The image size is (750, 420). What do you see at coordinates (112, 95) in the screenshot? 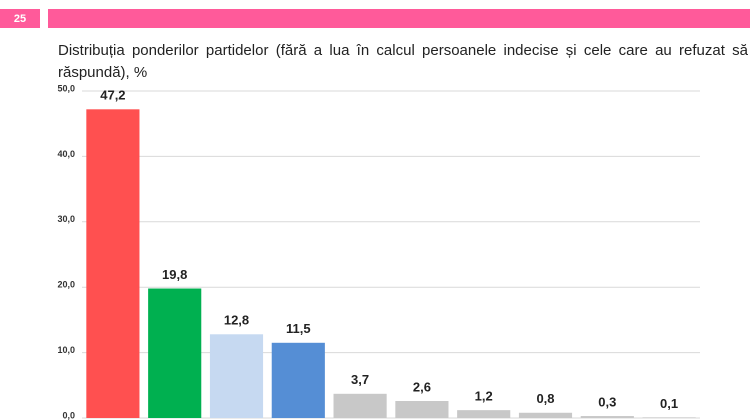
I see `data-label: 47,2` at bounding box center [112, 95].